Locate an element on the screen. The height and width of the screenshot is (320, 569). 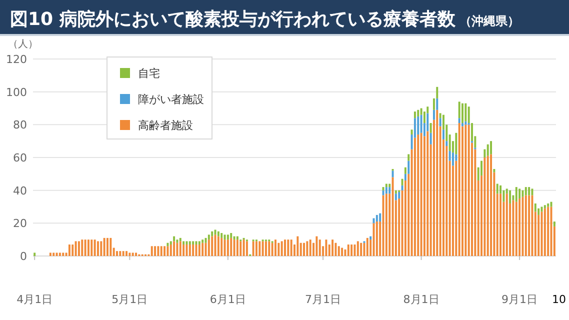
legend-label: 高齢者施設 is located at coordinates (165, 125).